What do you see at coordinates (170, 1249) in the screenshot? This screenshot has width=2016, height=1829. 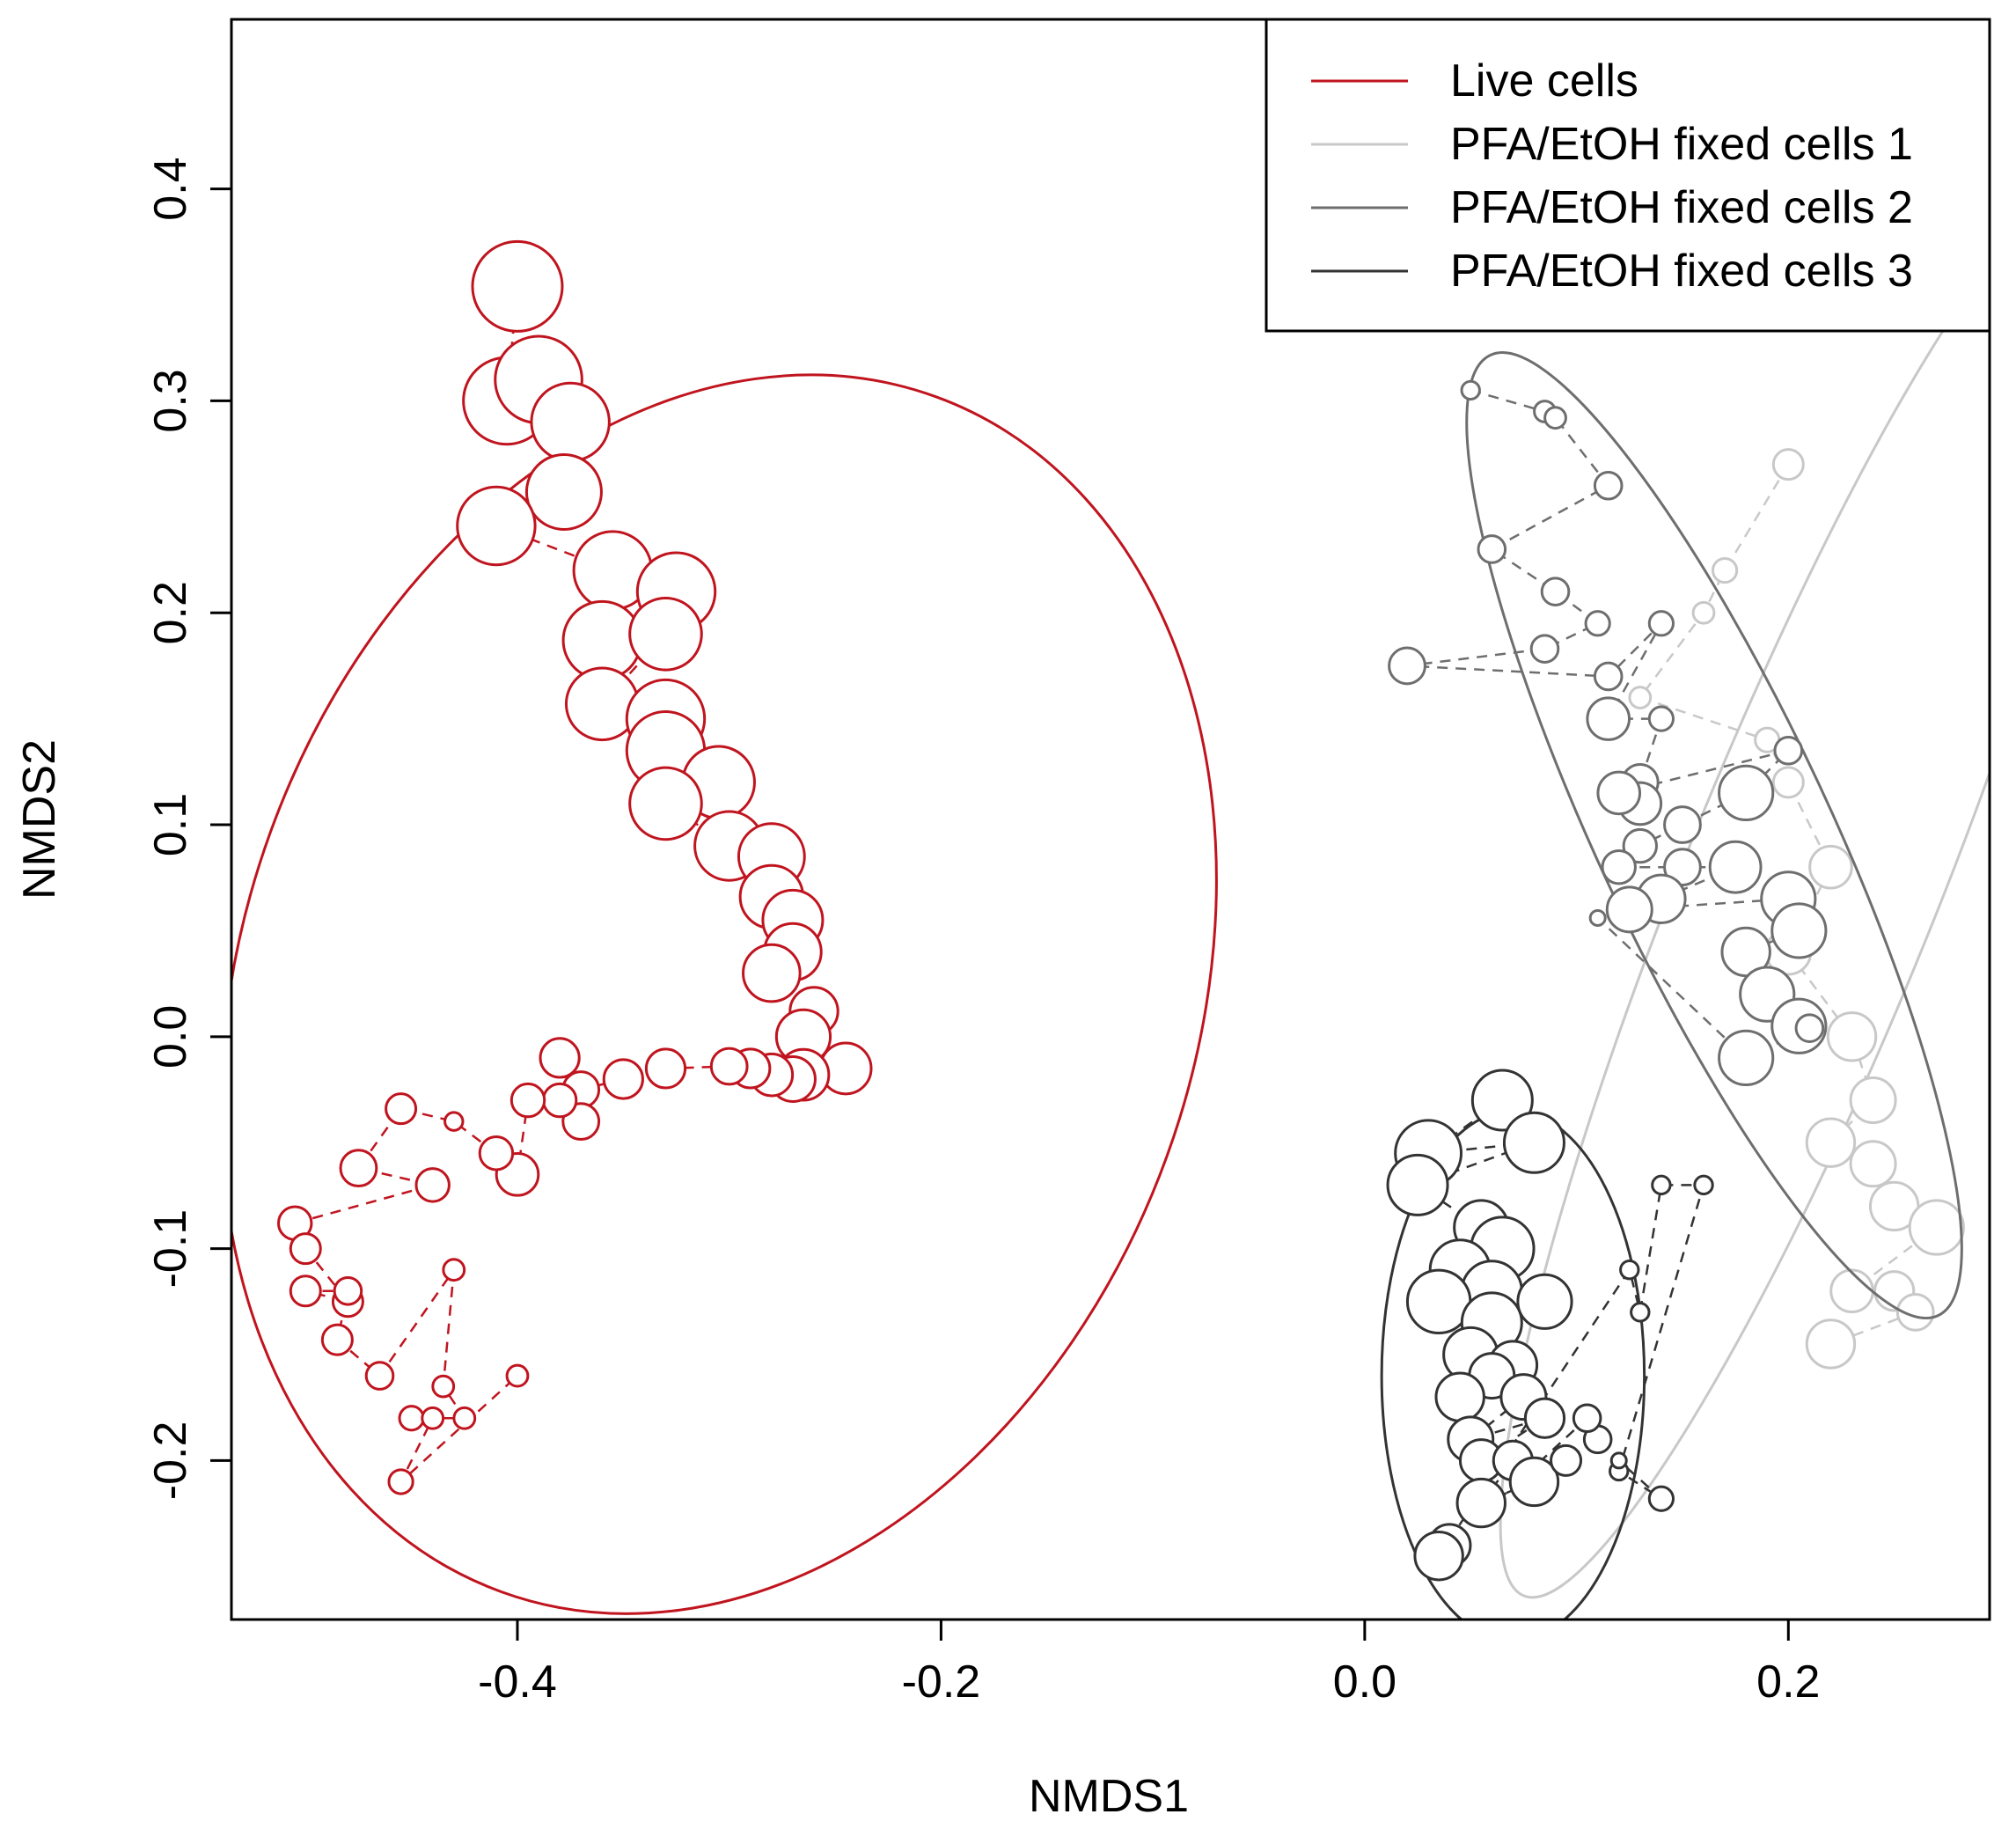 I see `y-tick-label: -0.1` at bounding box center [170, 1249].